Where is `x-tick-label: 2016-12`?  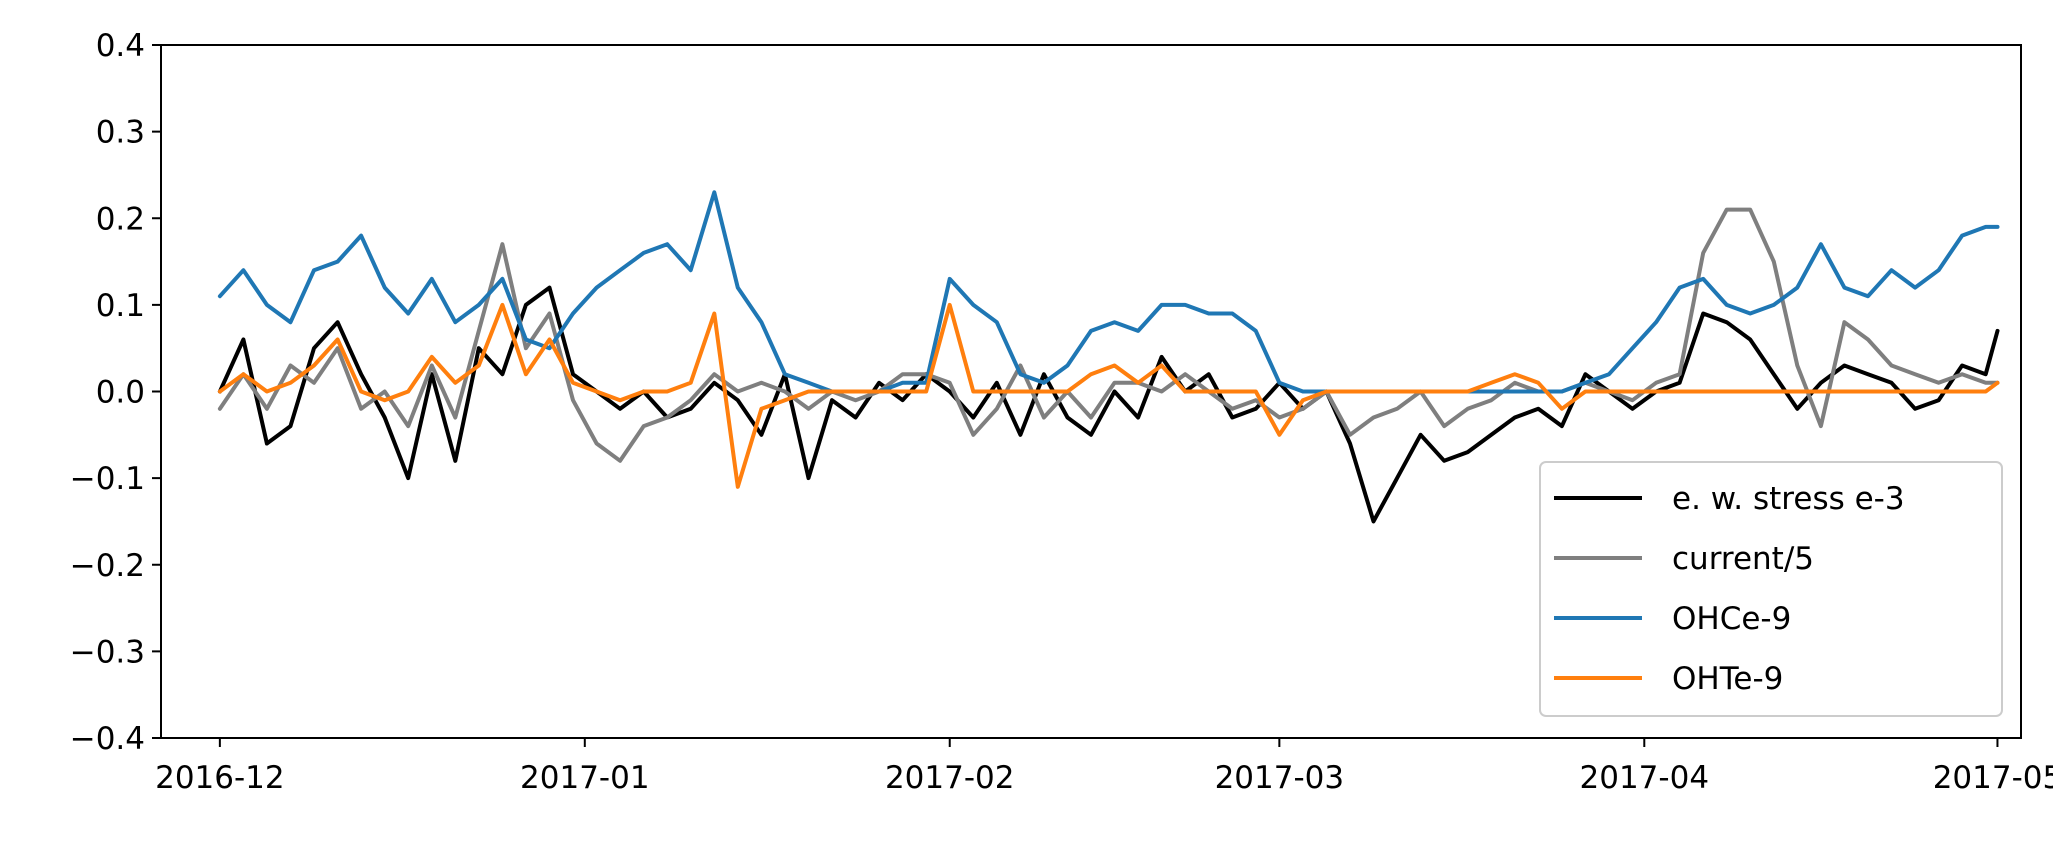
x-tick-label: 2016-12 is located at coordinates (220, 778).